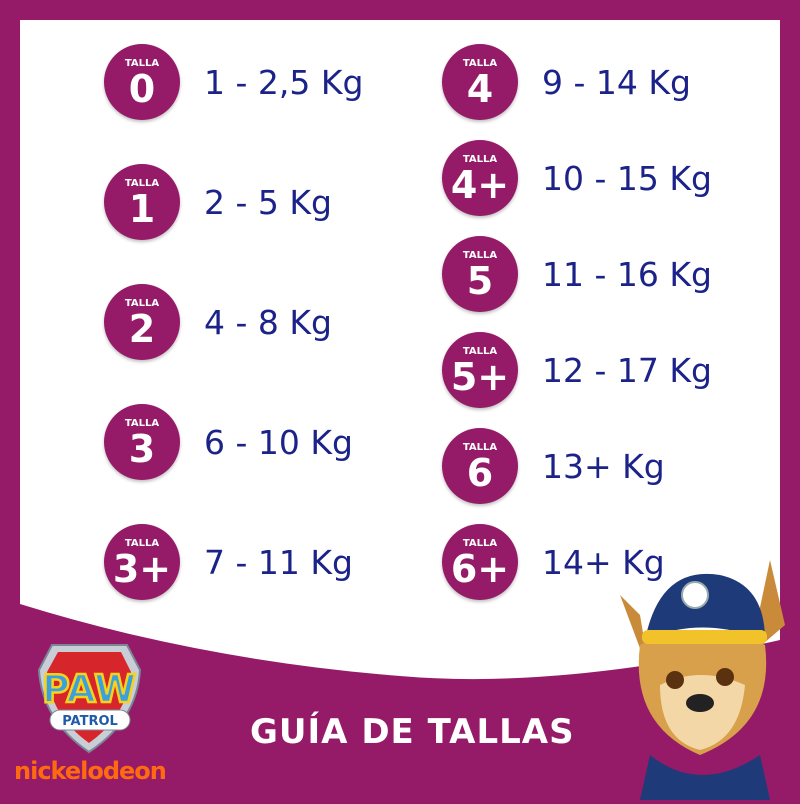 This screenshot has height=804, width=800. I want to click on size-number: 5, so click(480, 281).